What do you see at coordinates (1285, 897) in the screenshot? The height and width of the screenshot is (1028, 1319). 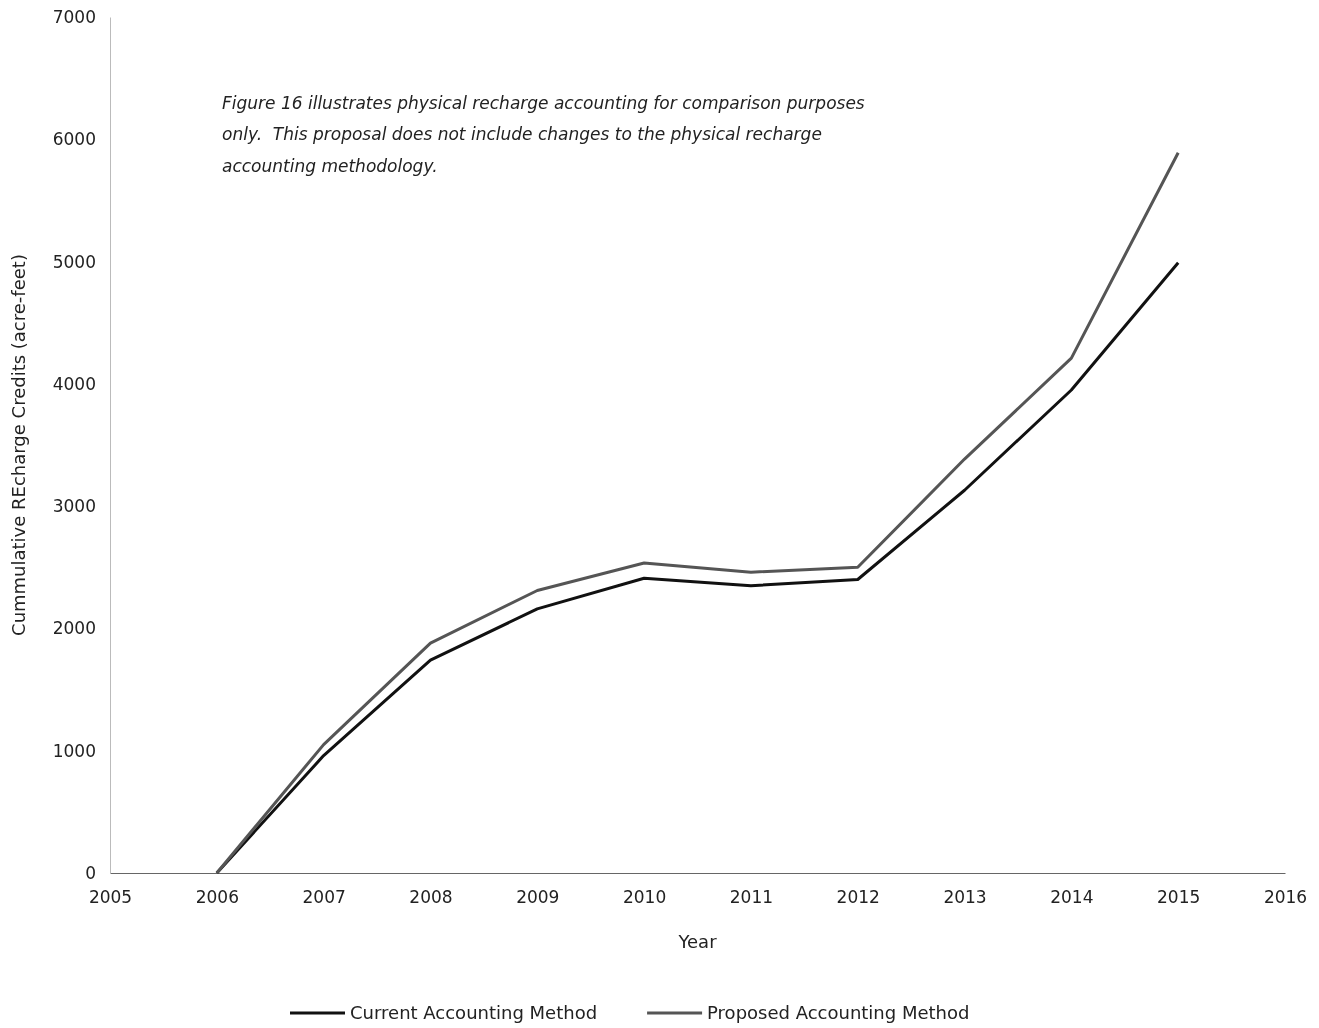 I see `x-tick-label: 2016` at bounding box center [1285, 897].